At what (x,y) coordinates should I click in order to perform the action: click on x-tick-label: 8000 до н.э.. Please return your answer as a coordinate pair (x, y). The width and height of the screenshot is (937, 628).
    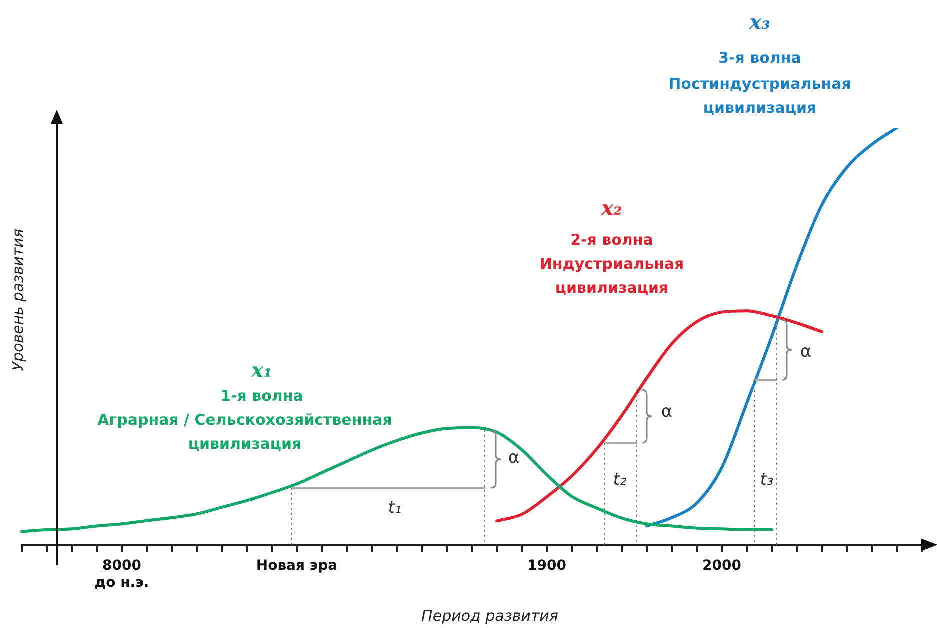
    Looking at the image, I should click on (122, 574).